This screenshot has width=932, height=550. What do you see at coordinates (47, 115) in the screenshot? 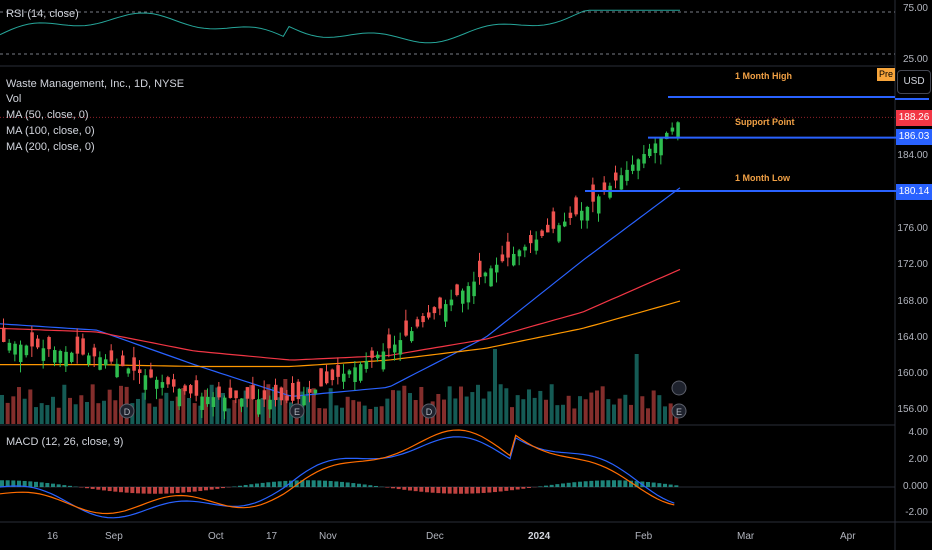
I see `legend-ma50: MA (50, close, 0)` at bounding box center [47, 115].